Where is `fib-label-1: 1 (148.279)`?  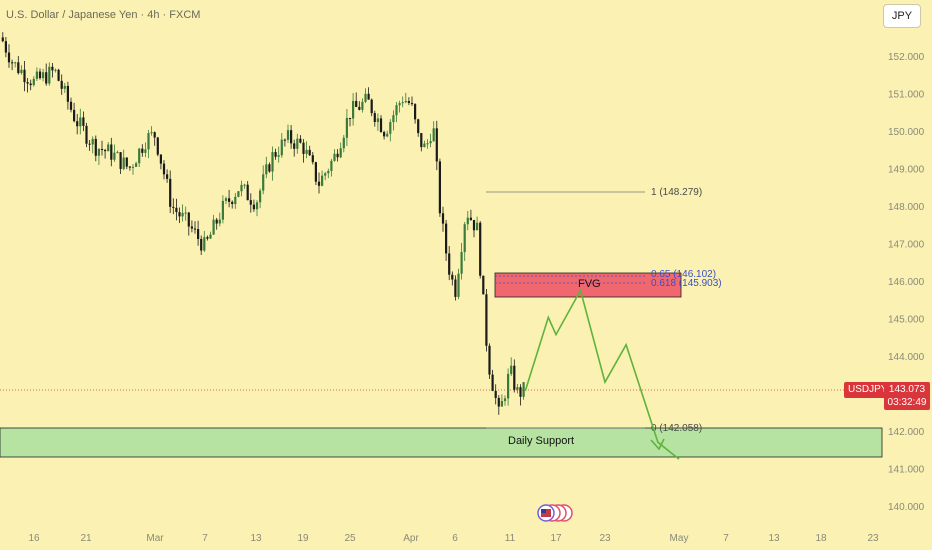
fib-label-1: 1 (148.279) is located at coordinates (676, 192).